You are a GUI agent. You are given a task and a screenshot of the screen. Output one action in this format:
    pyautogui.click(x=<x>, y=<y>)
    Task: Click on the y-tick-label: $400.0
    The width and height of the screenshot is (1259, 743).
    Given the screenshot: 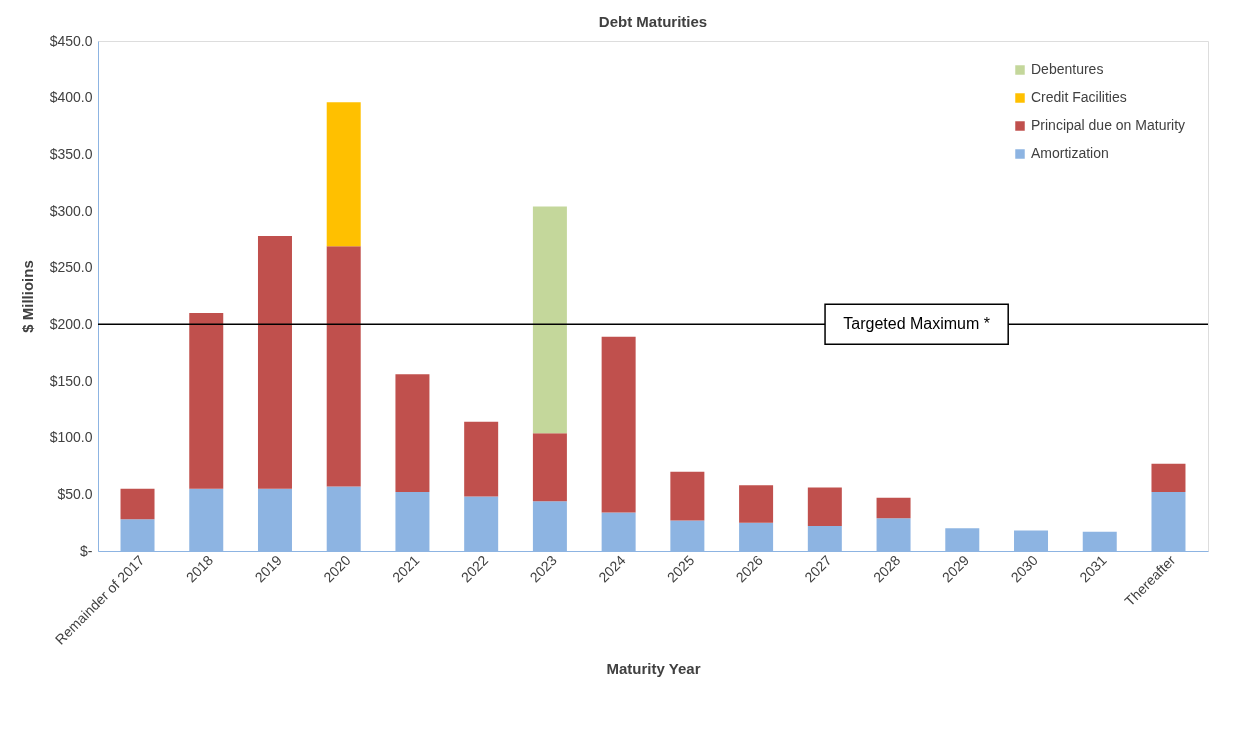 What is the action you would take?
    pyautogui.click(x=71, y=97)
    